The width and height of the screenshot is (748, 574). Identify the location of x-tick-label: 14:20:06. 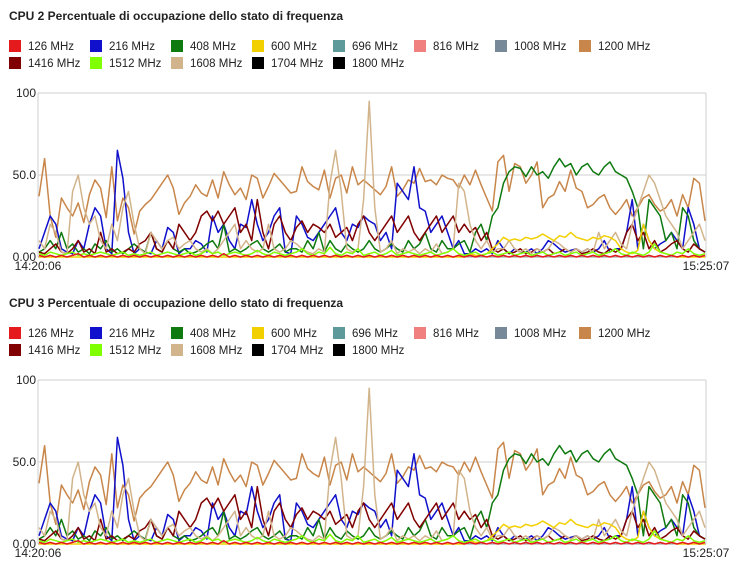
(38, 553).